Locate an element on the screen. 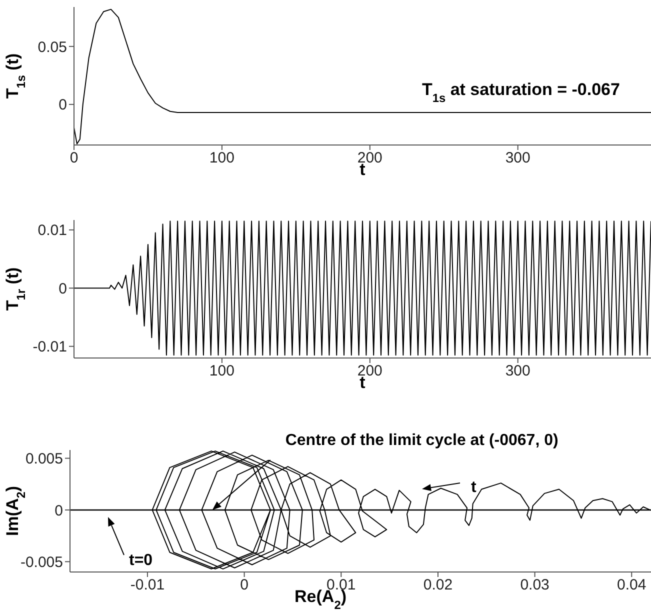 The height and width of the screenshot is (612, 651). x-tick-label: 0.04 is located at coordinates (631, 585).